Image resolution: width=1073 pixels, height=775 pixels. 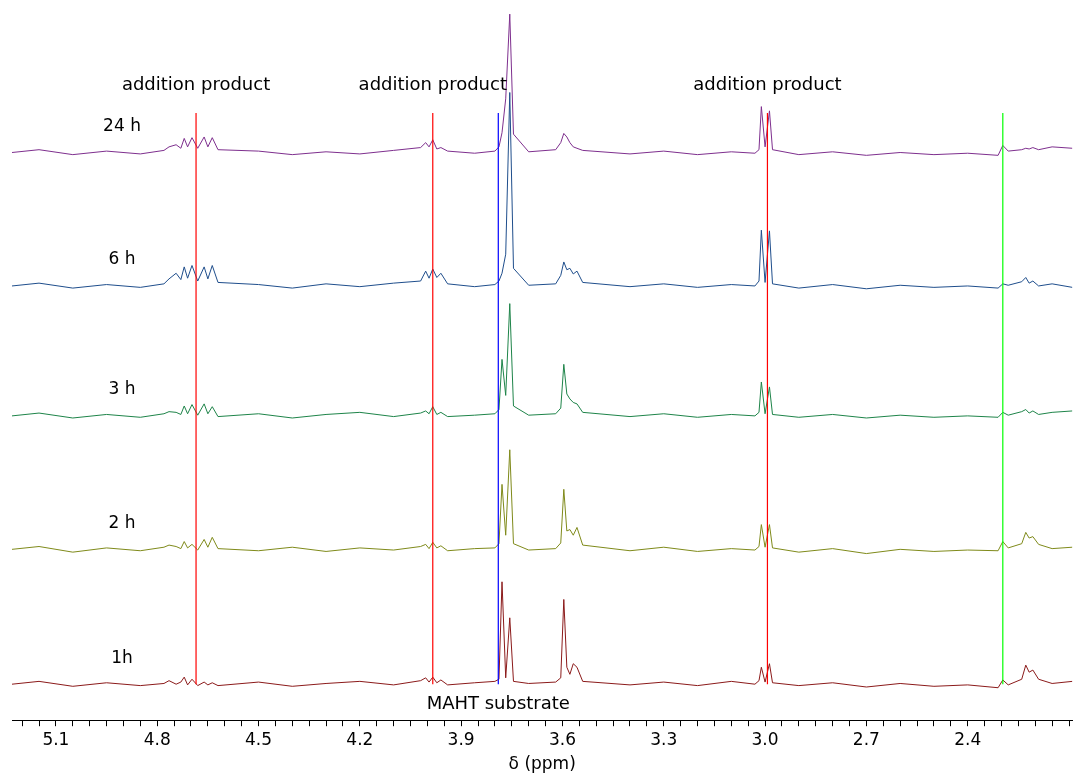 What do you see at coordinates (157, 738) in the screenshot?
I see `x-tick-label: 4.8` at bounding box center [157, 738].